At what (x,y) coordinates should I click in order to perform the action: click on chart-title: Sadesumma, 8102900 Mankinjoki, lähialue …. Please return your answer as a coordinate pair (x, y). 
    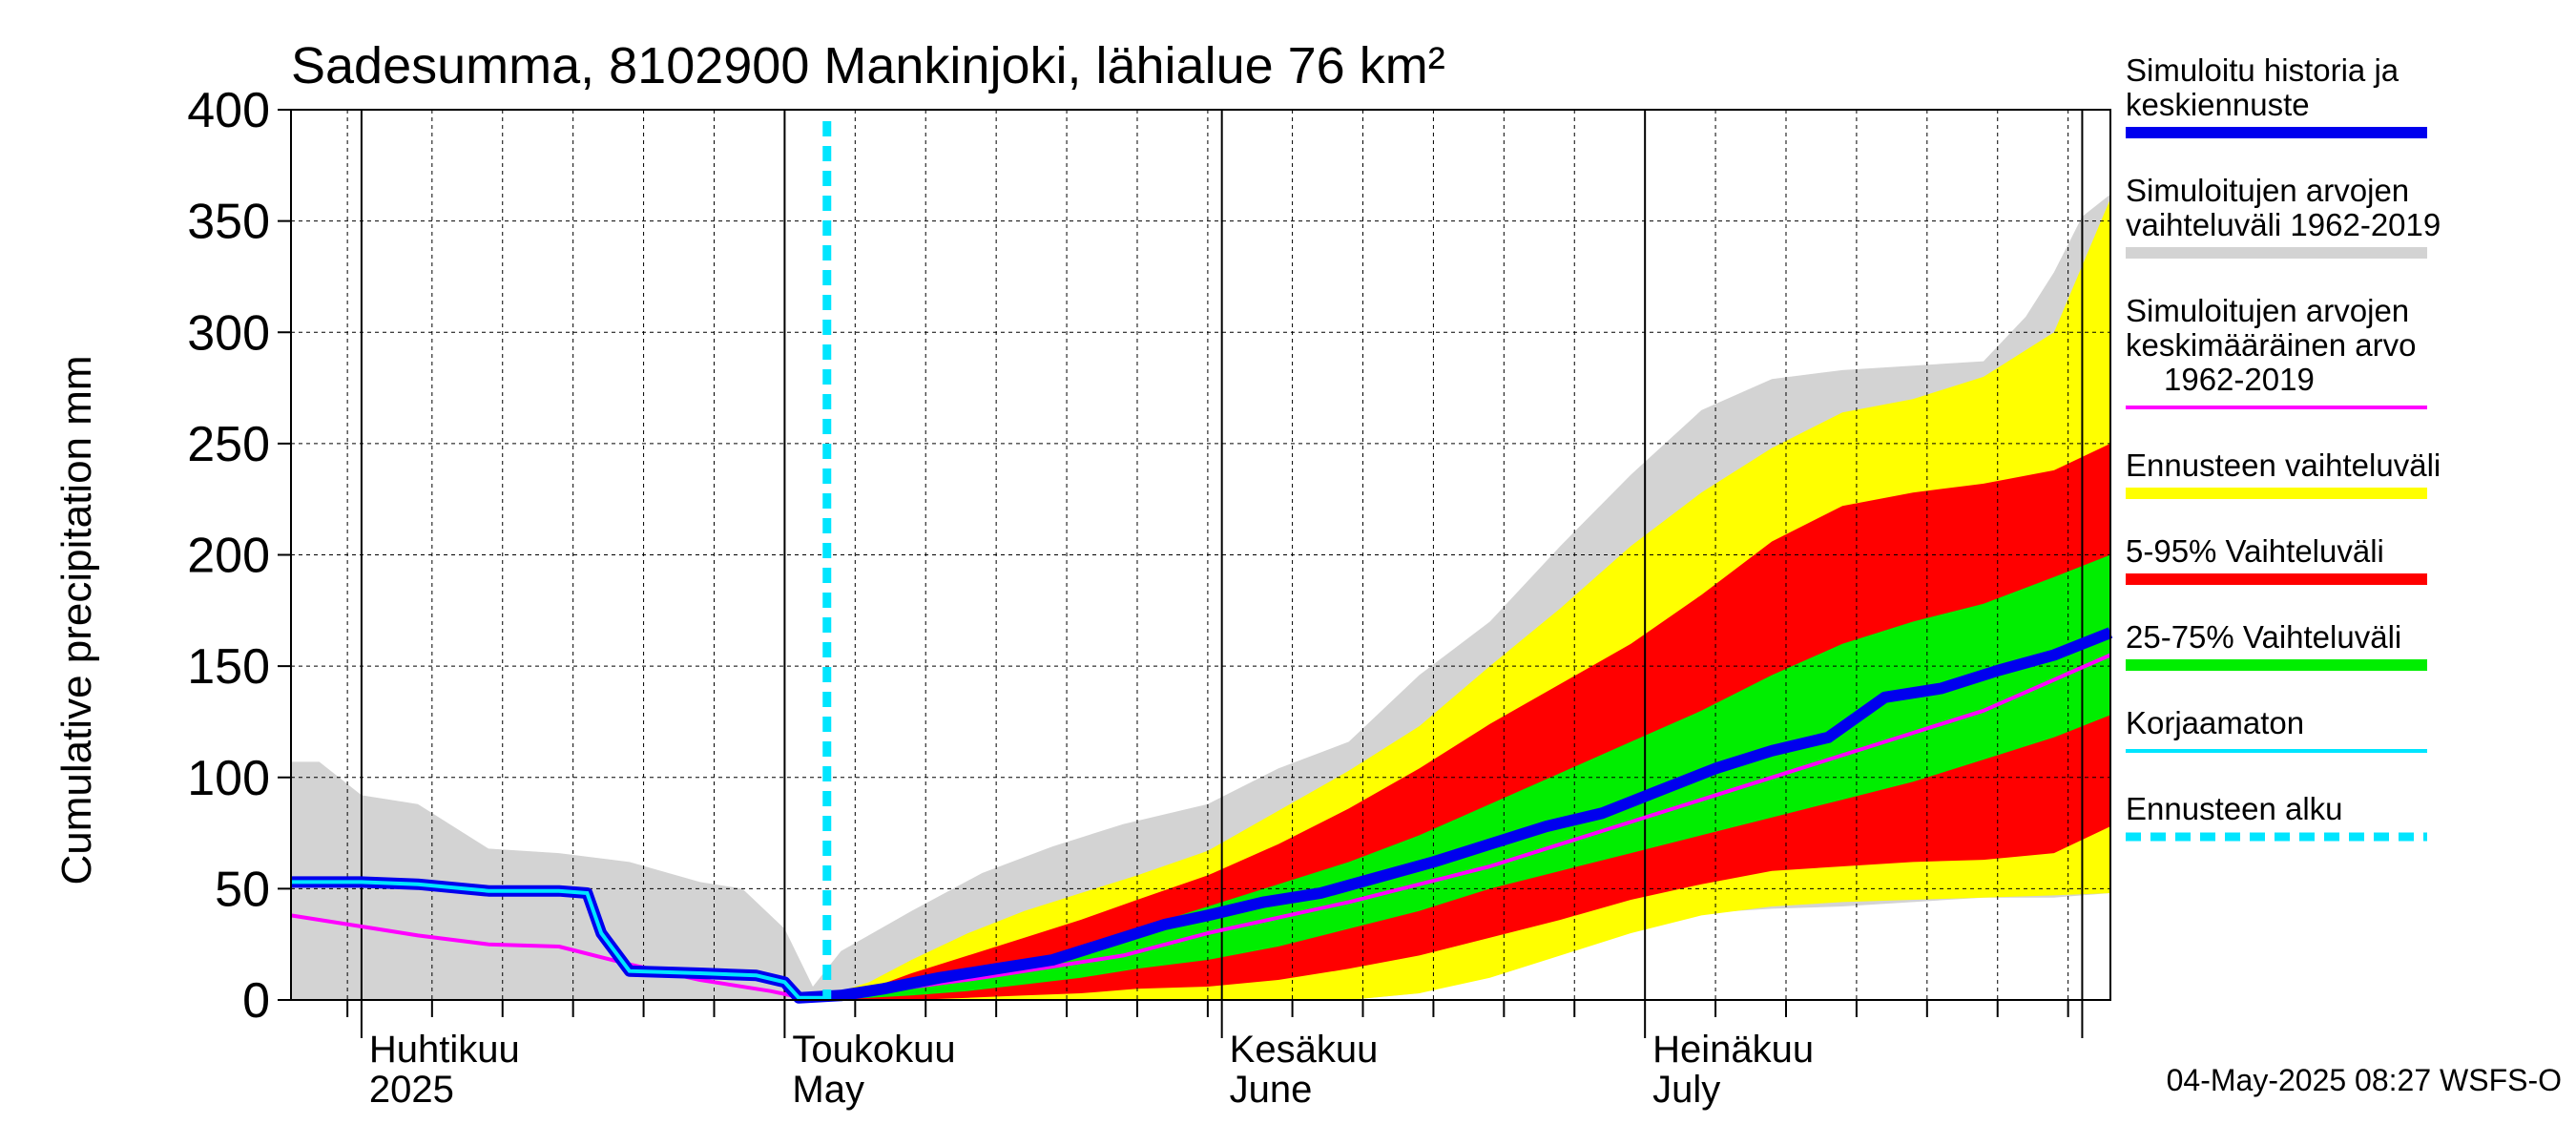
    Looking at the image, I should click on (868, 66).